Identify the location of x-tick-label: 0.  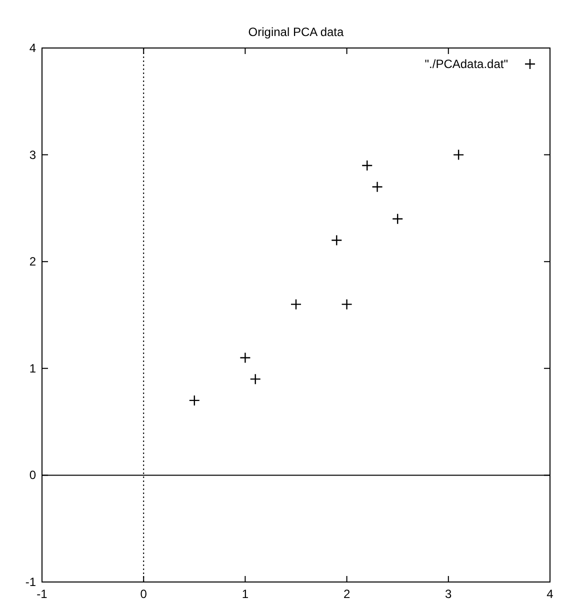
(144, 594).